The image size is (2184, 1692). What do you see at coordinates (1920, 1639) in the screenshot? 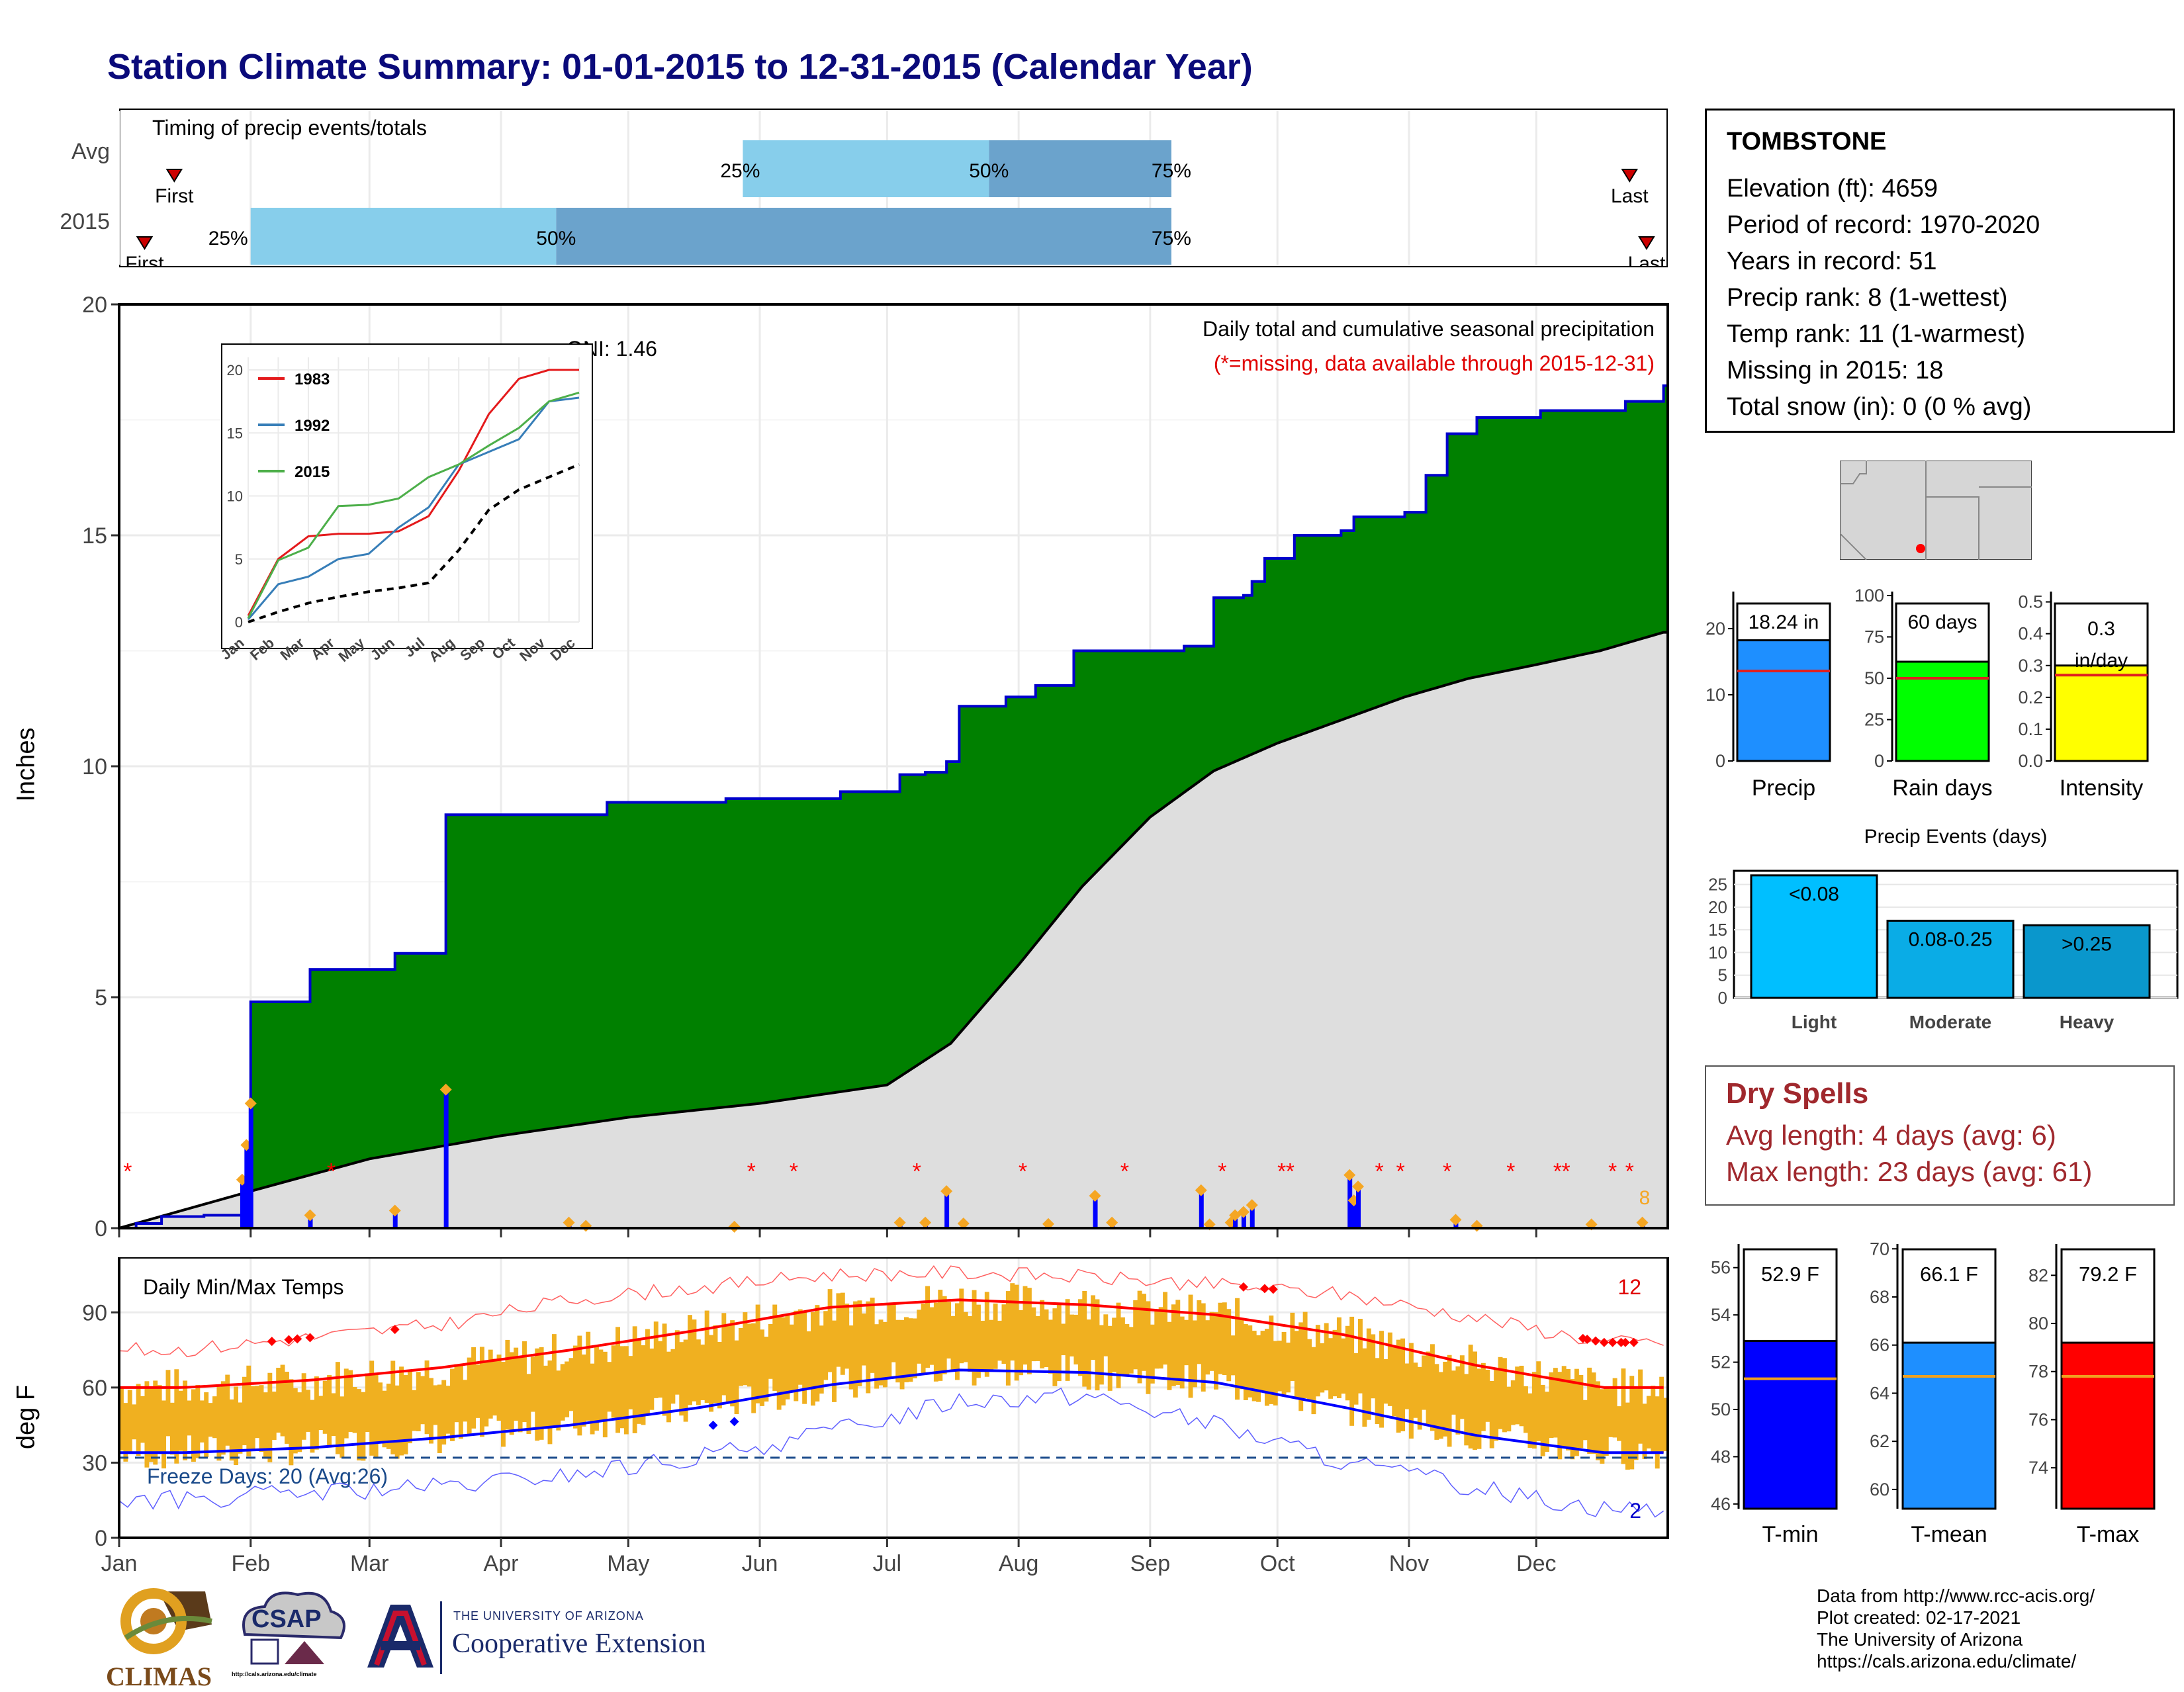
I see `credit-line: The University of Arizona` at bounding box center [1920, 1639].